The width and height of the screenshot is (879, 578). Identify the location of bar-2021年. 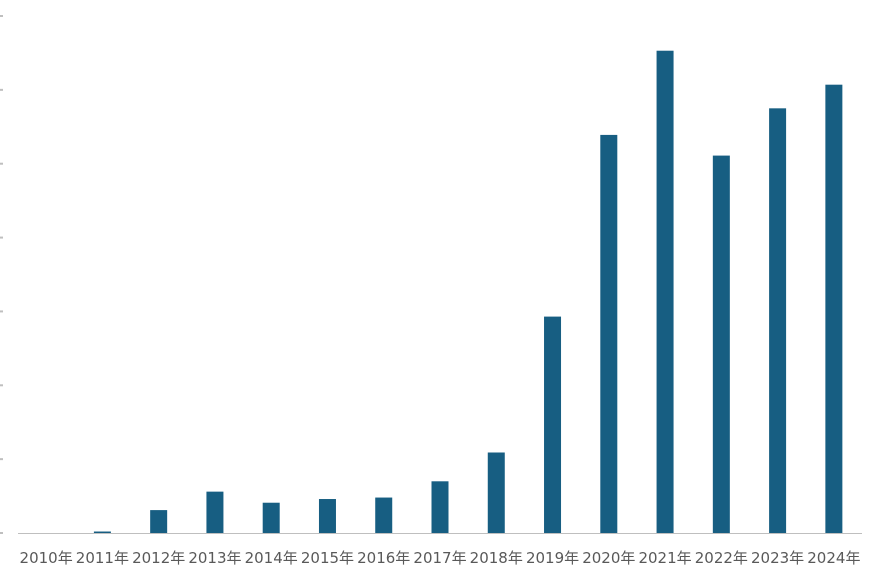
(665, 291).